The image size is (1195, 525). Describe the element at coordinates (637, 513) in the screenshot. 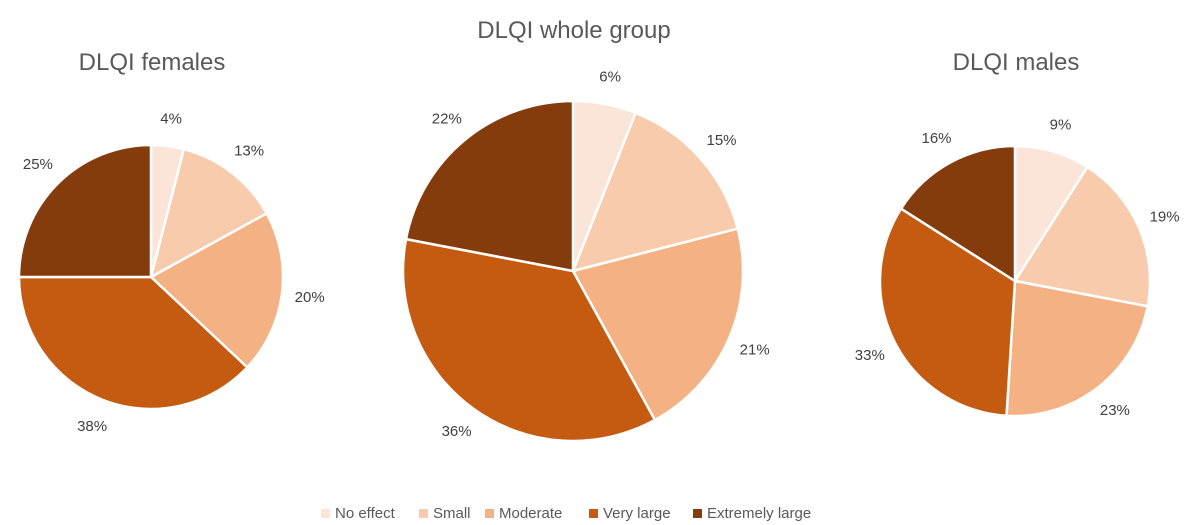

I see `legend-label-very-large: Very large` at that location.